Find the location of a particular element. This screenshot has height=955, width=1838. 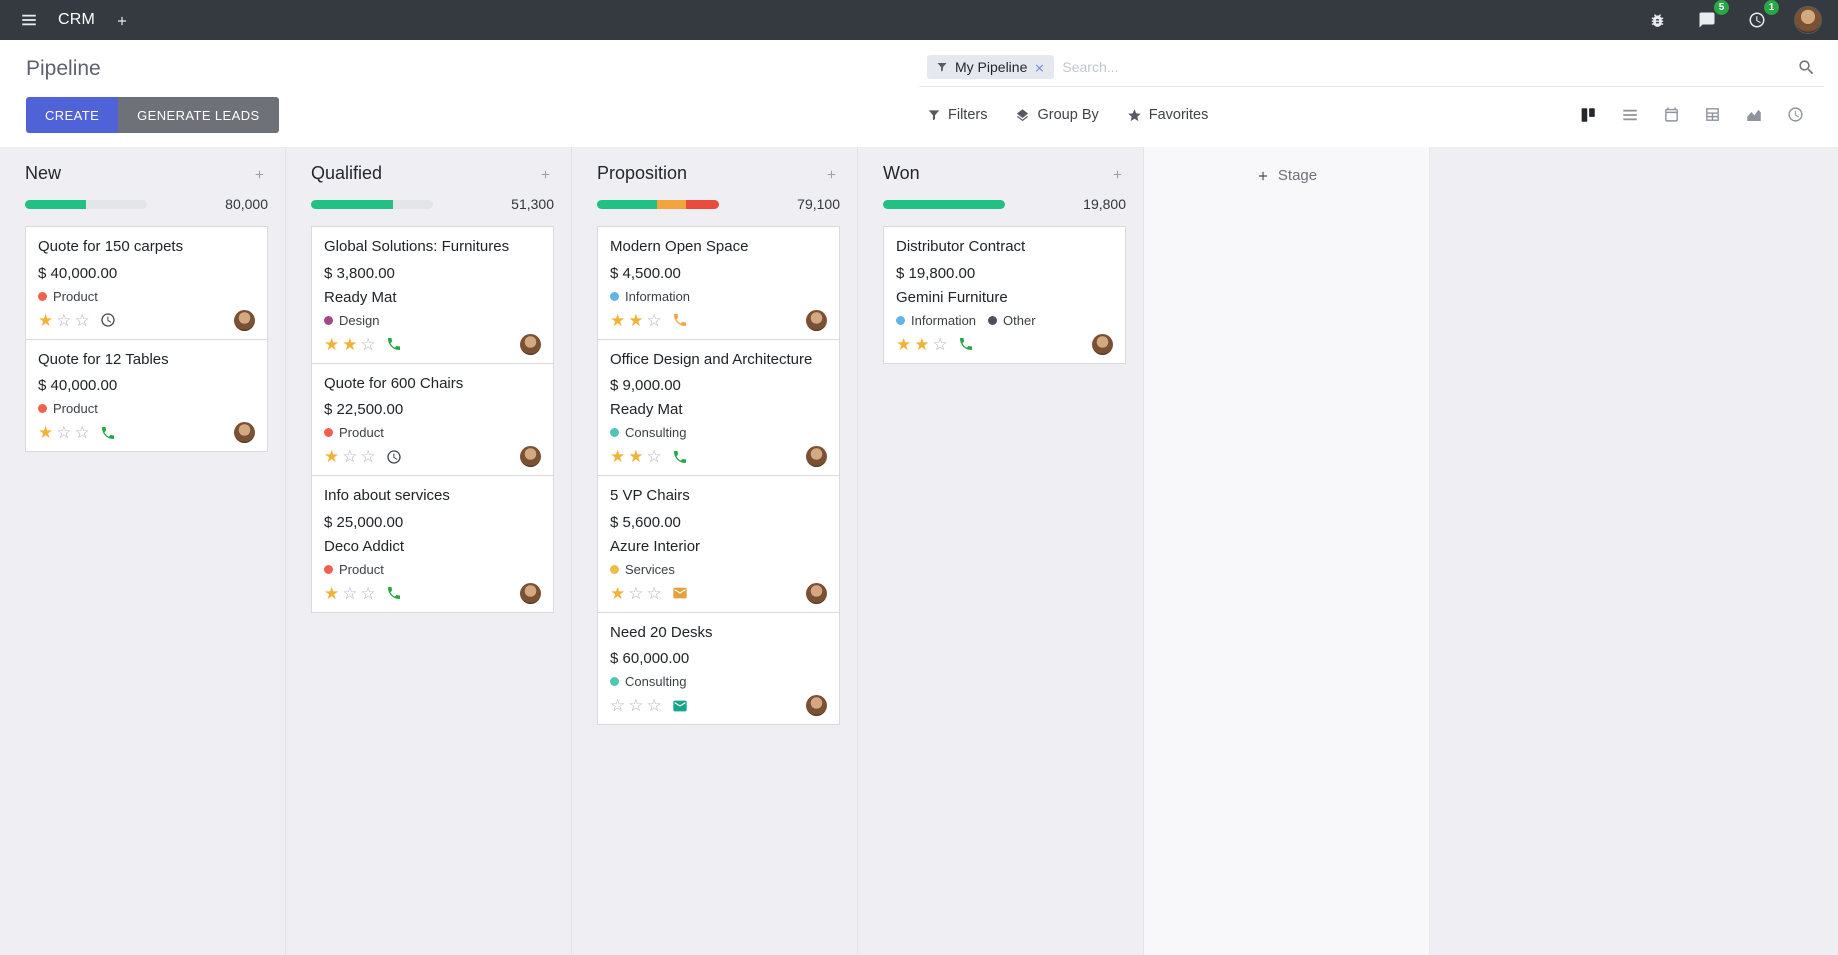

priority-stars: ☆ ☆ ☆ is located at coordinates (636, 705).